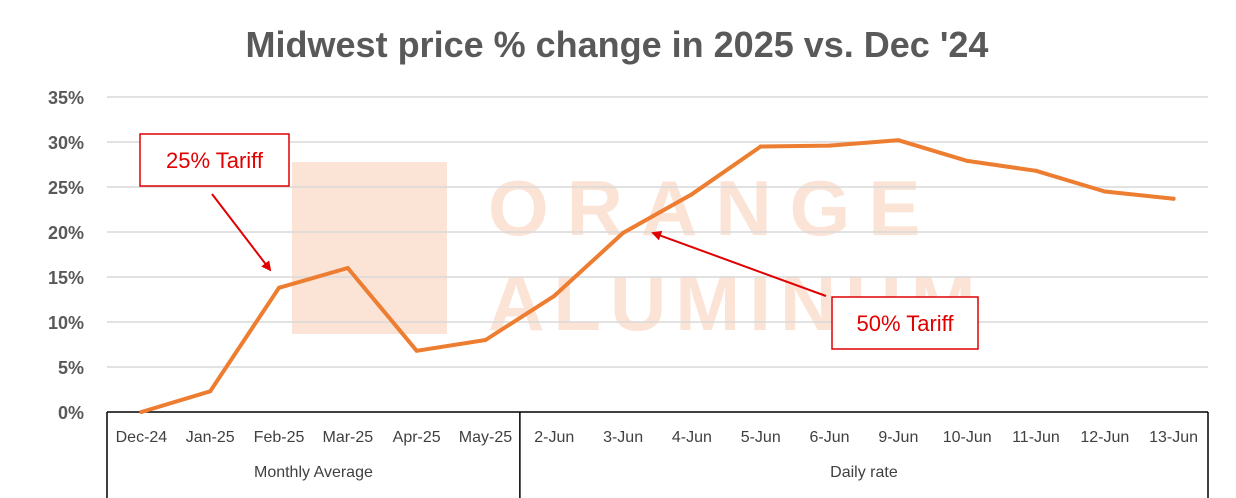 The height and width of the screenshot is (498, 1236). I want to click on y-tick-label: 0%, so click(71, 413).